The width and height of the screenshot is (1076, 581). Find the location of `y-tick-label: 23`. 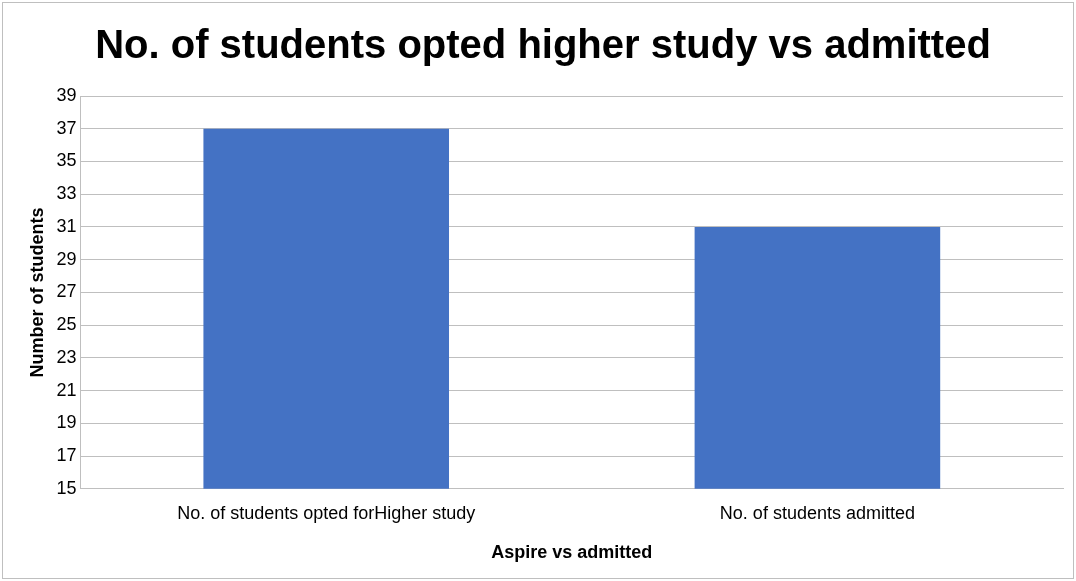

y-tick-label: 23 is located at coordinates (66, 356).